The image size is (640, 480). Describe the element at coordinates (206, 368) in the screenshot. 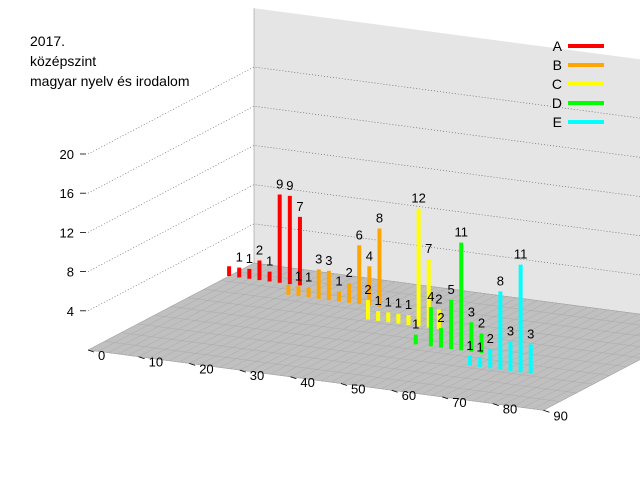

I see `x-tick-label: 20` at that location.